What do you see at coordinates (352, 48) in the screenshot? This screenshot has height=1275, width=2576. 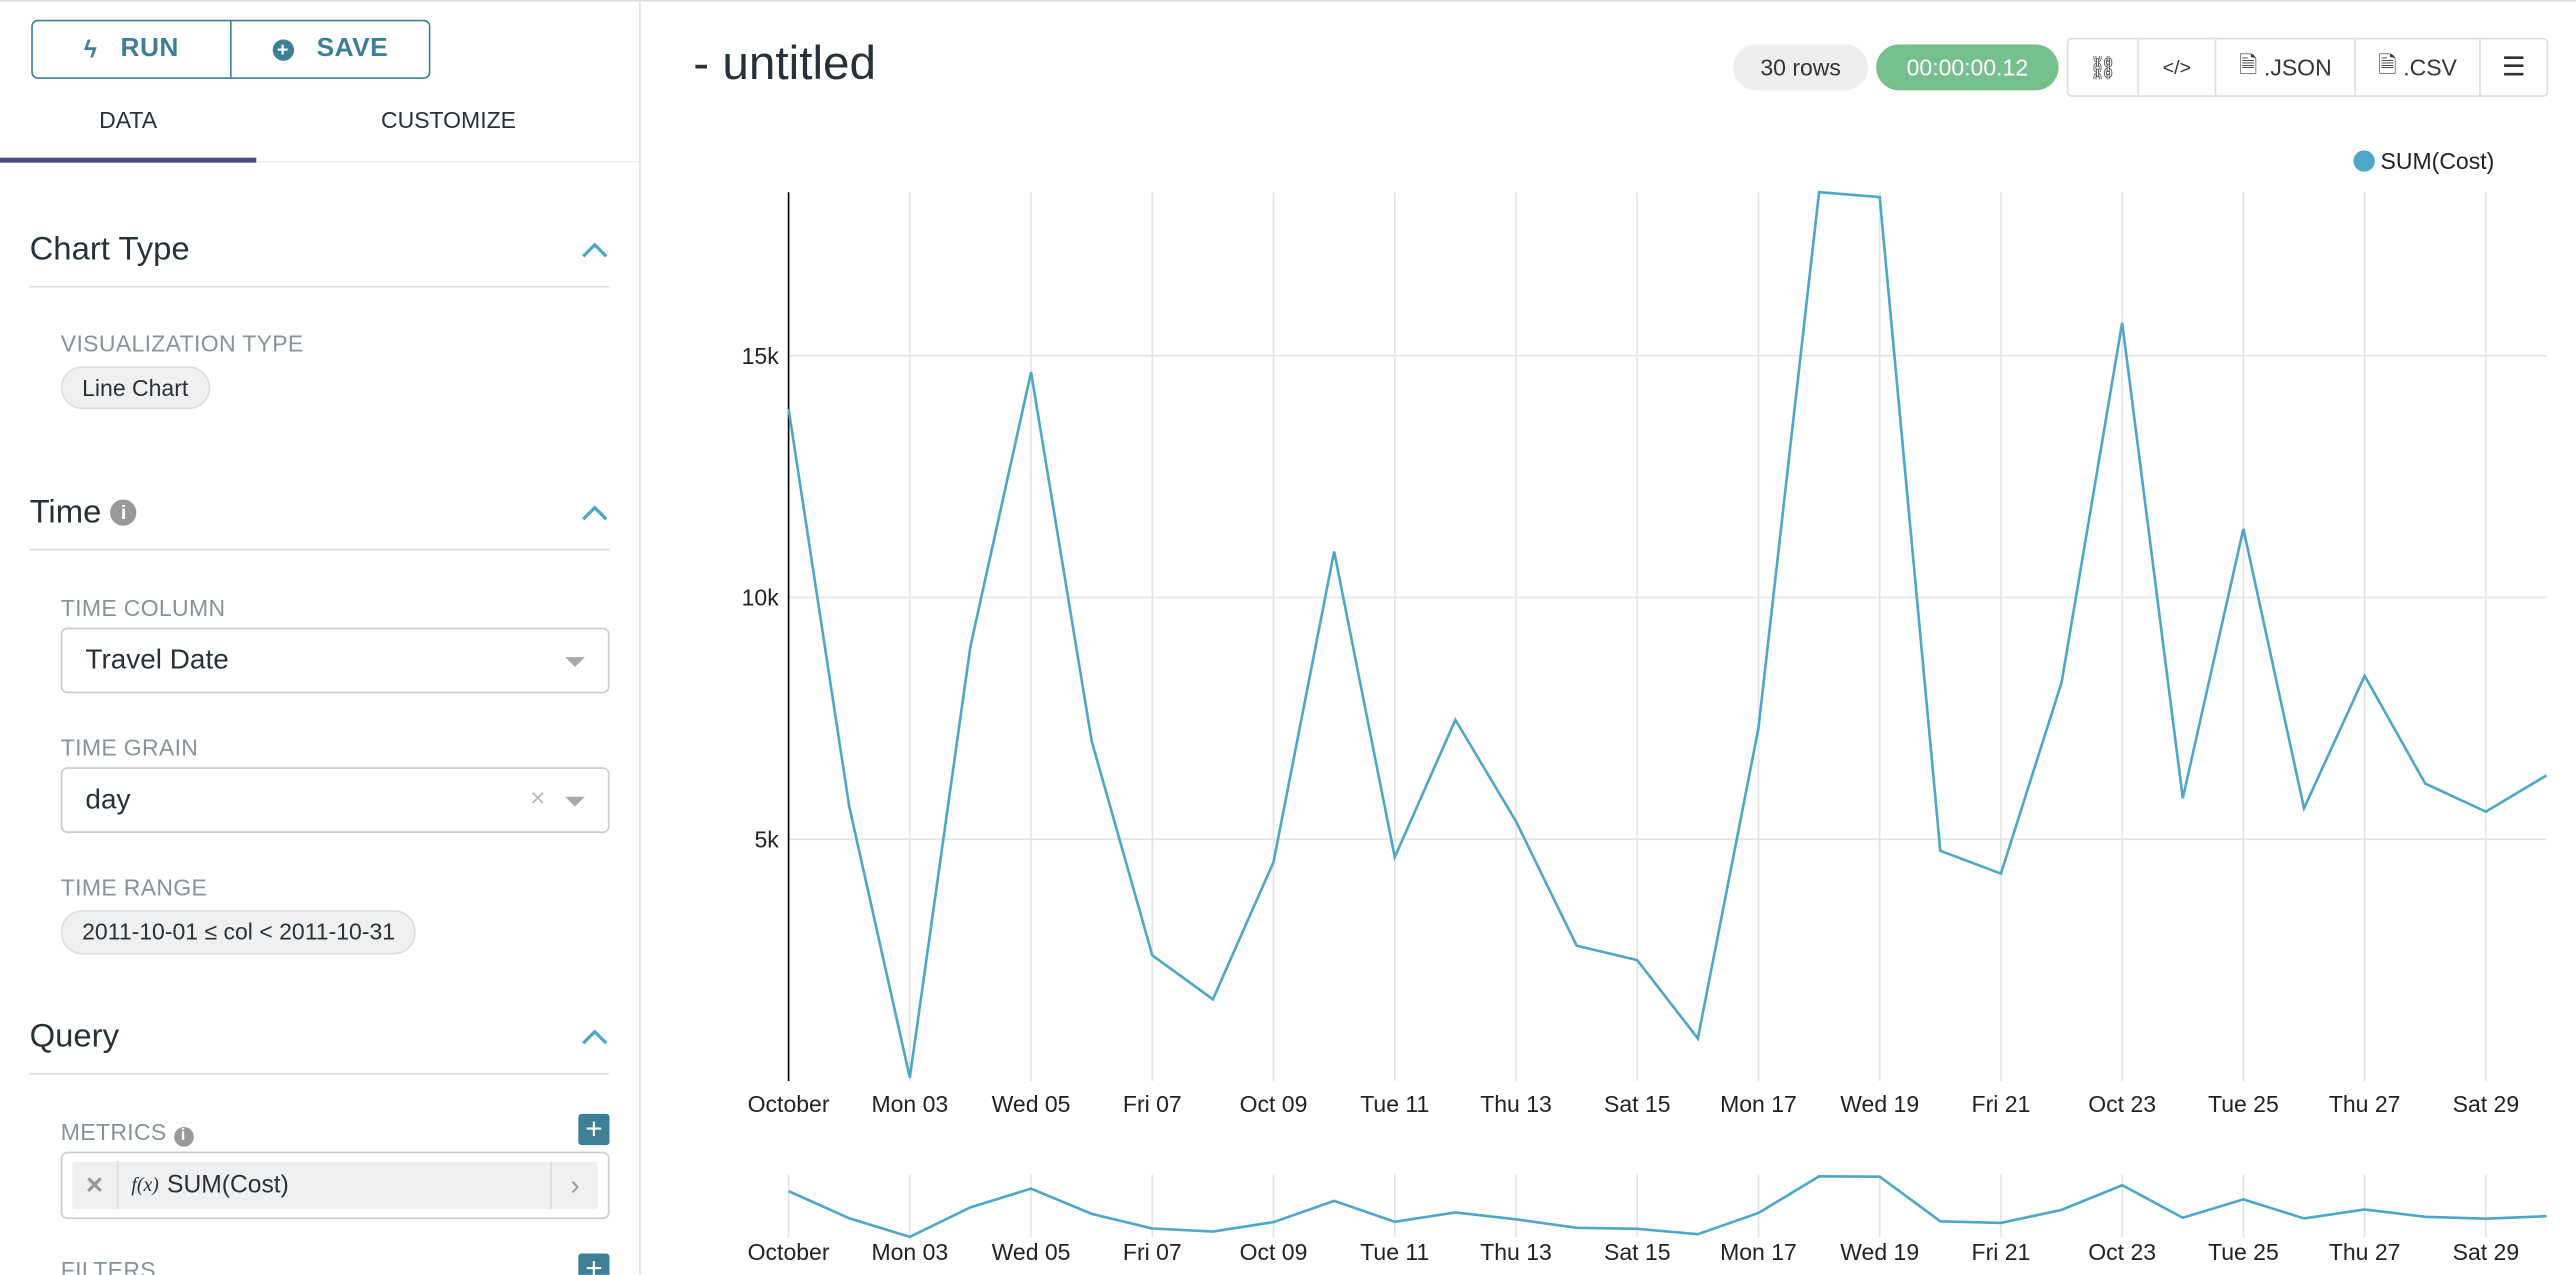 I see `save-label: SAVE` at bounding box center [352, 48].